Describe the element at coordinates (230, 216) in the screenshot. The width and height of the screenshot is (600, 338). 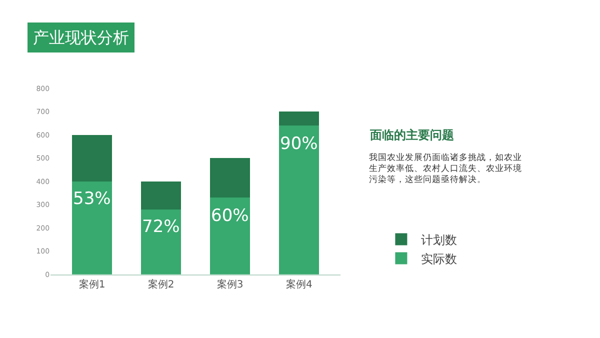
I see `annotation: 60%` at that location.